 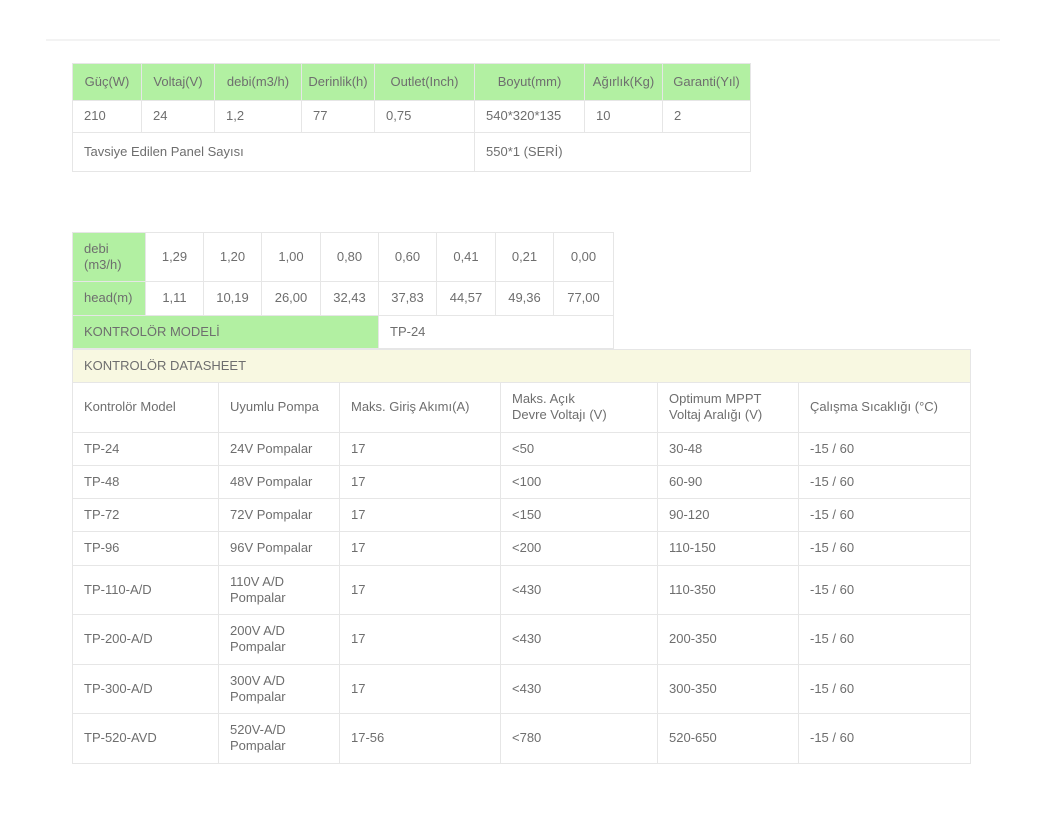 What do you see at coordinates (728, 407) in the screenshot?
I see `datasheet-header-mppt: Optimum MPPT Voltaj Aralığı (V)` at bounding box center [728, 407].